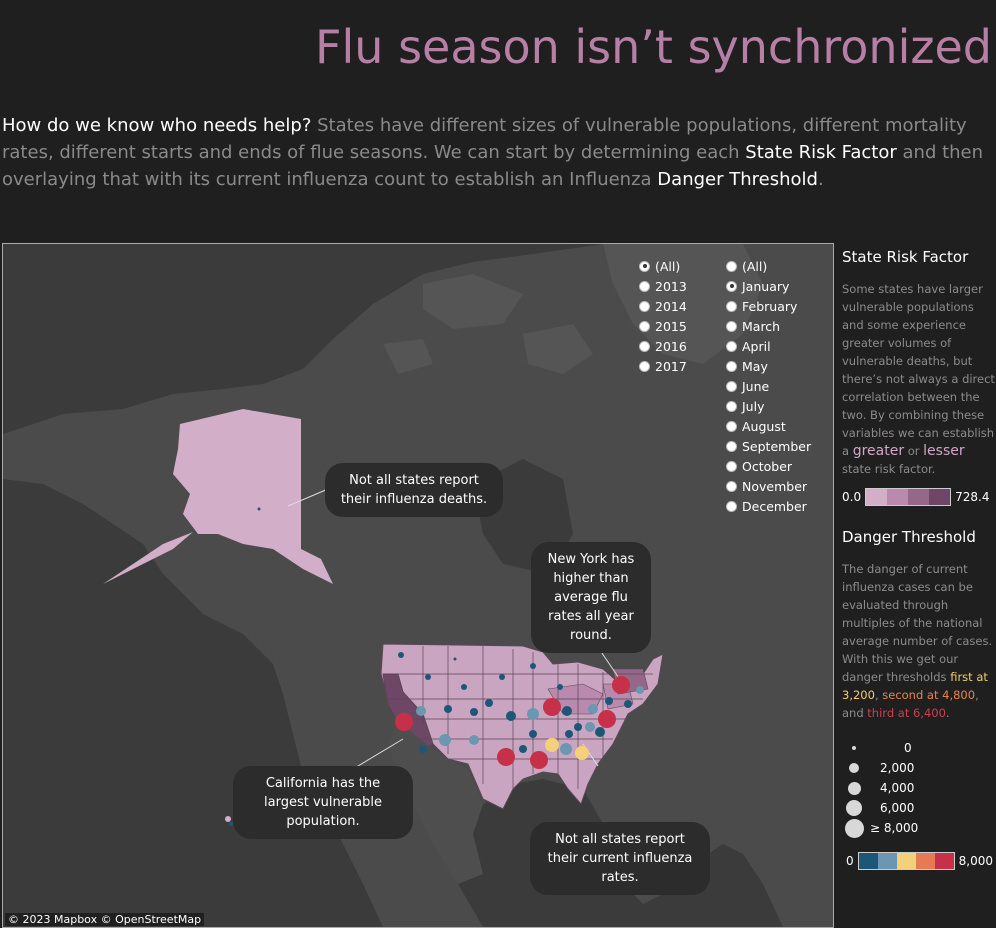 This screenshot has width=996, height=928. Describe the element at coordinates (522, 726) in the screenshot. I see `usa-states` at that location.